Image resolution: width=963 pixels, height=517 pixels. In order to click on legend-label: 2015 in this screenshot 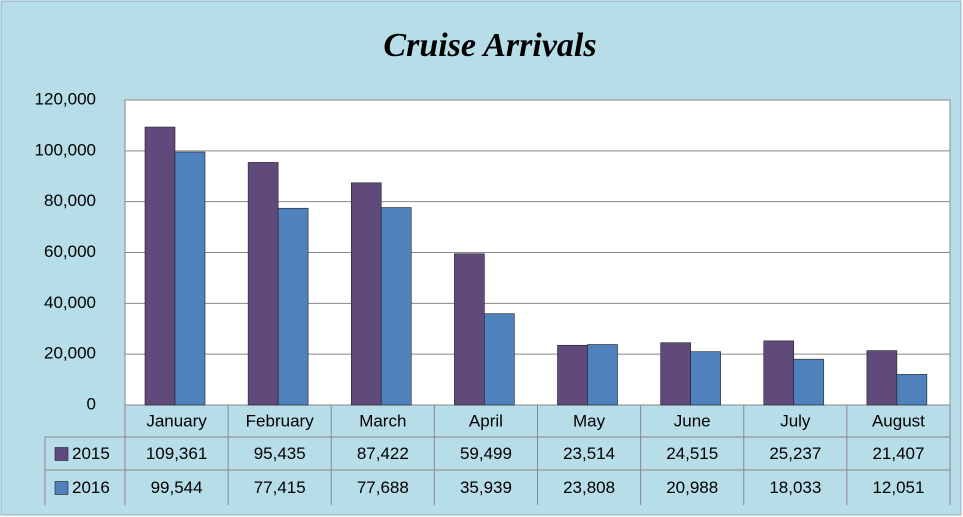, I will do `click(91, 453)`.